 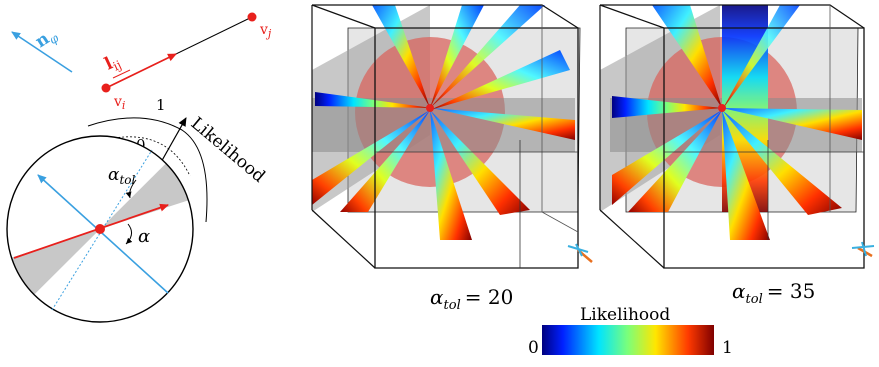 I want to click on tolerance-angle-label: αtol, so click(x=122, y=176).